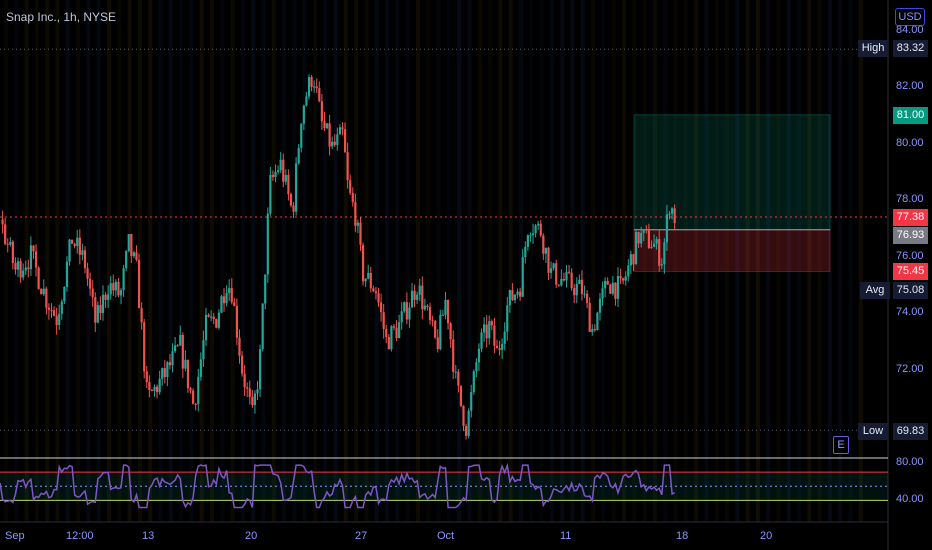 The image size is (932, 550). I want to click on rsi-band, so click(444, 486).